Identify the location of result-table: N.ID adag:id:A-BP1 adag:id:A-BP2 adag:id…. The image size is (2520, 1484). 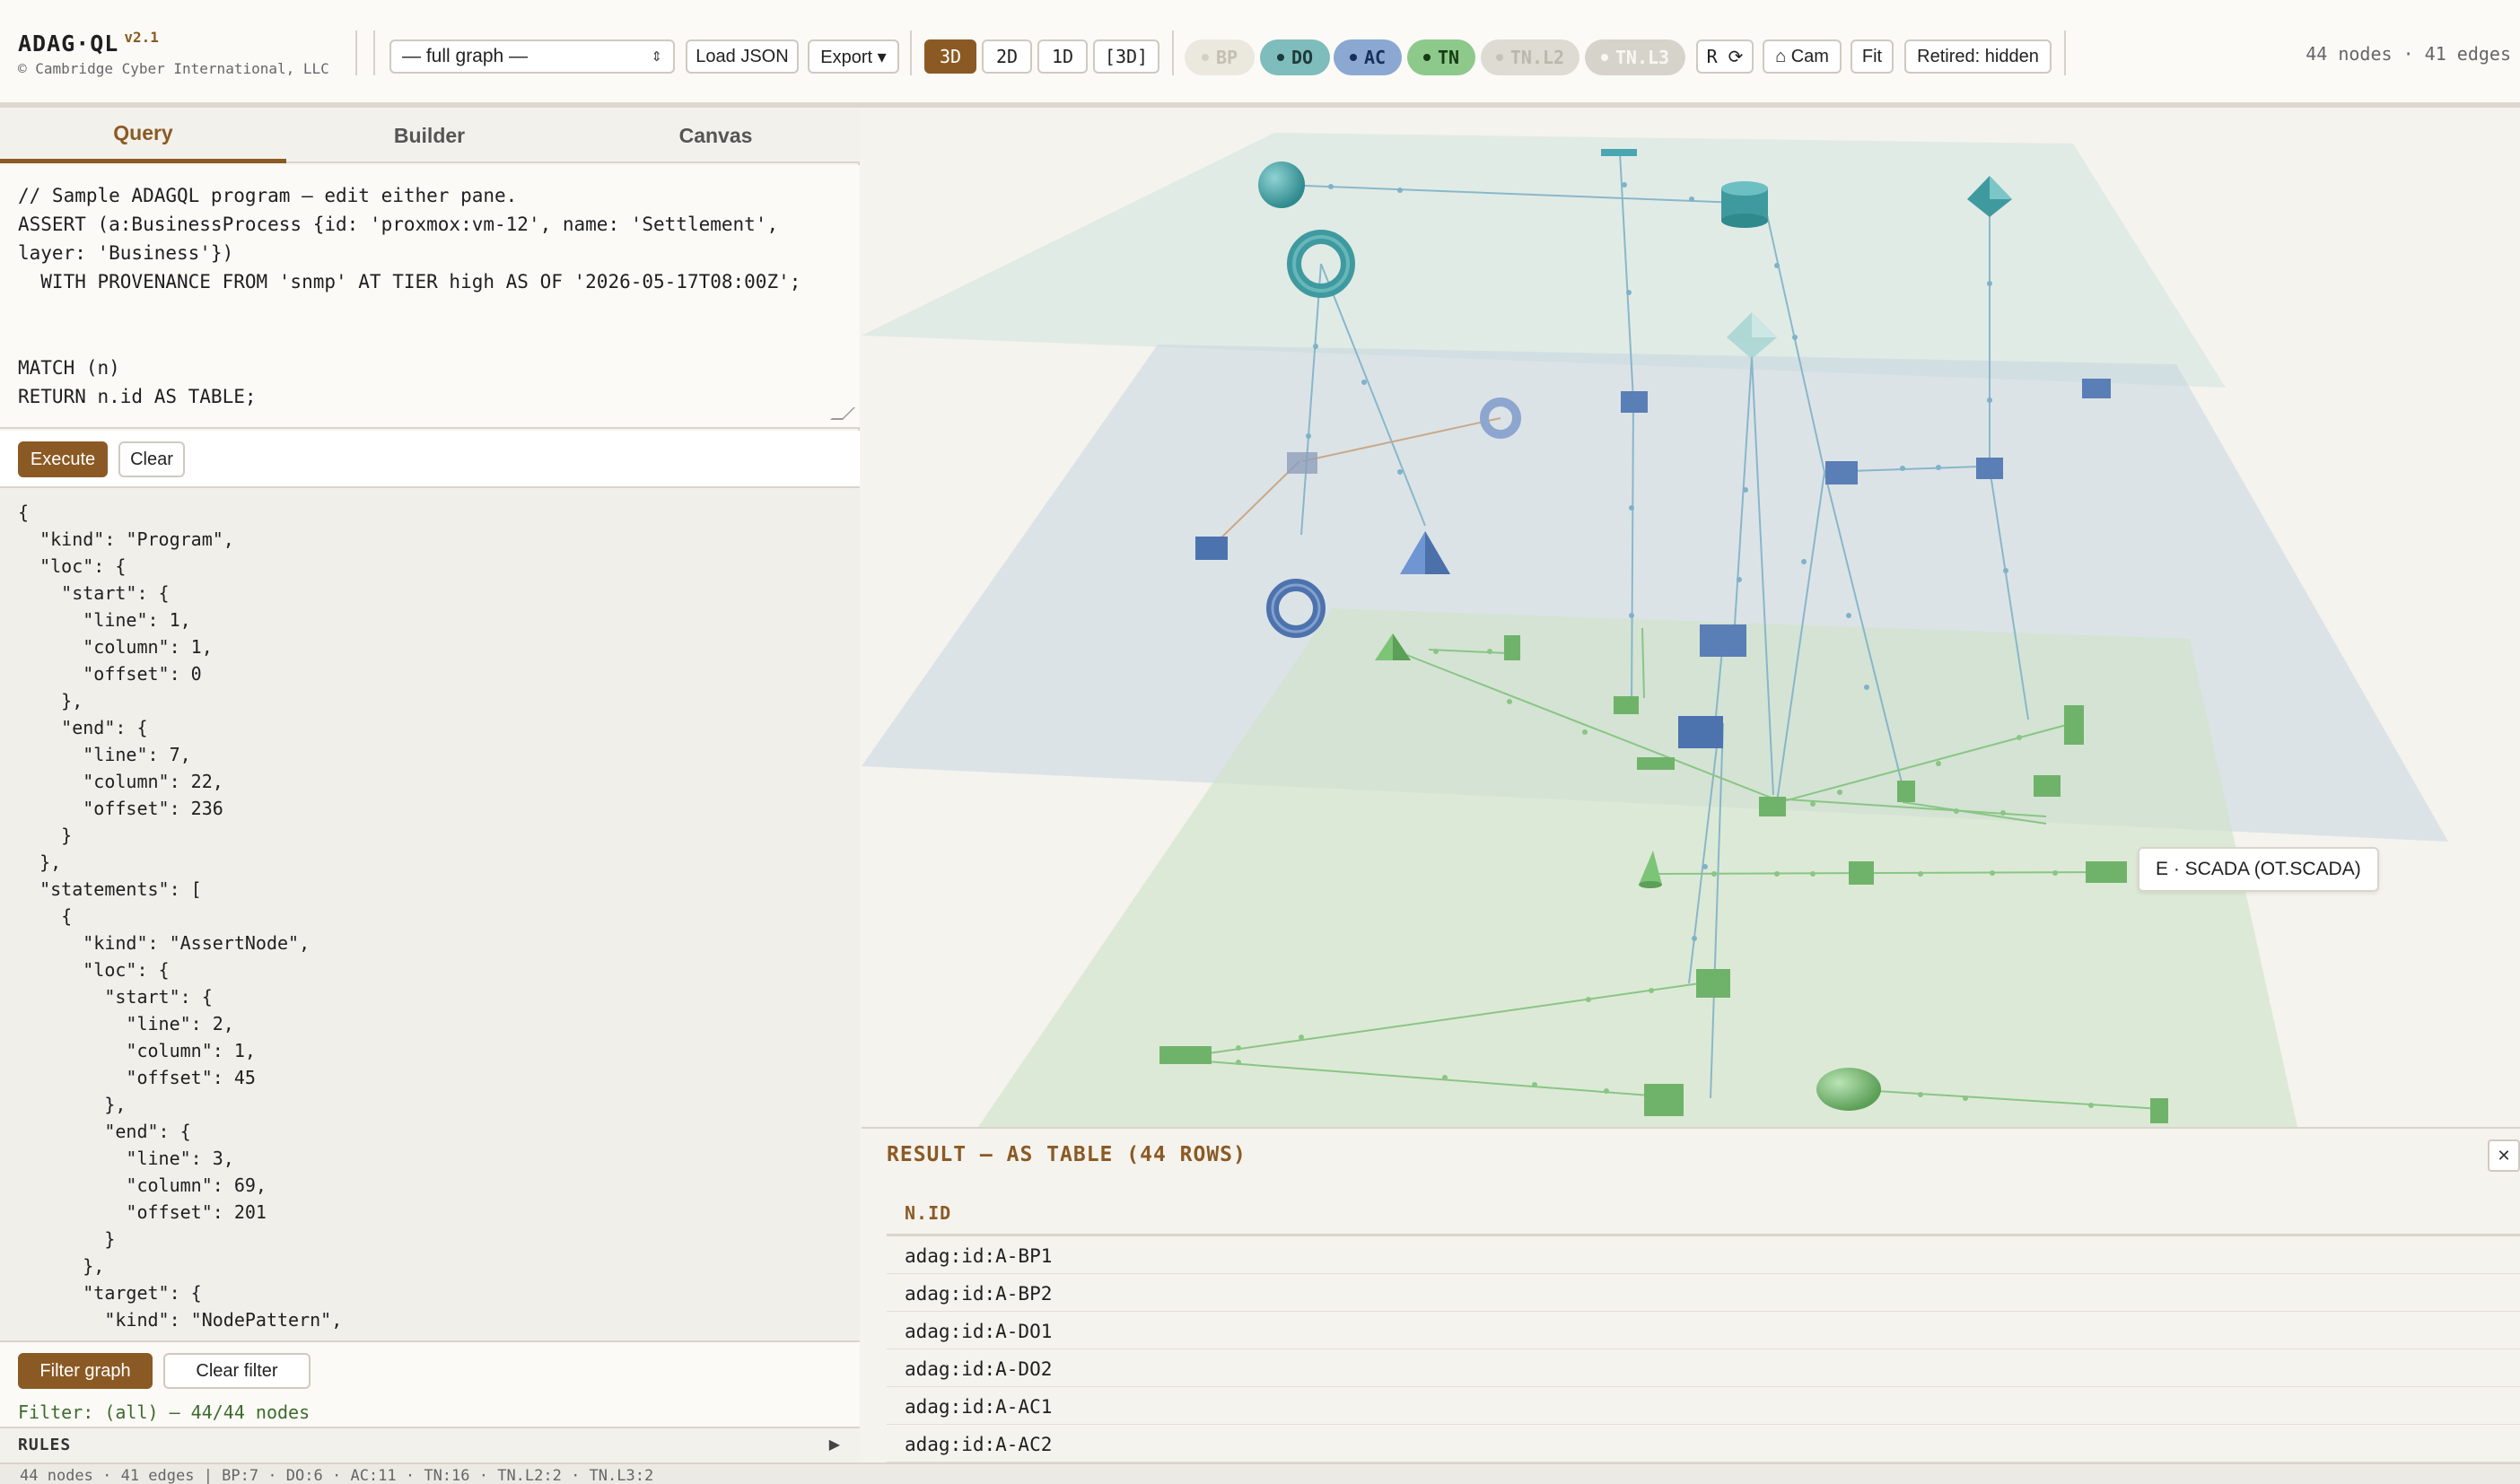
(1703, 1324).